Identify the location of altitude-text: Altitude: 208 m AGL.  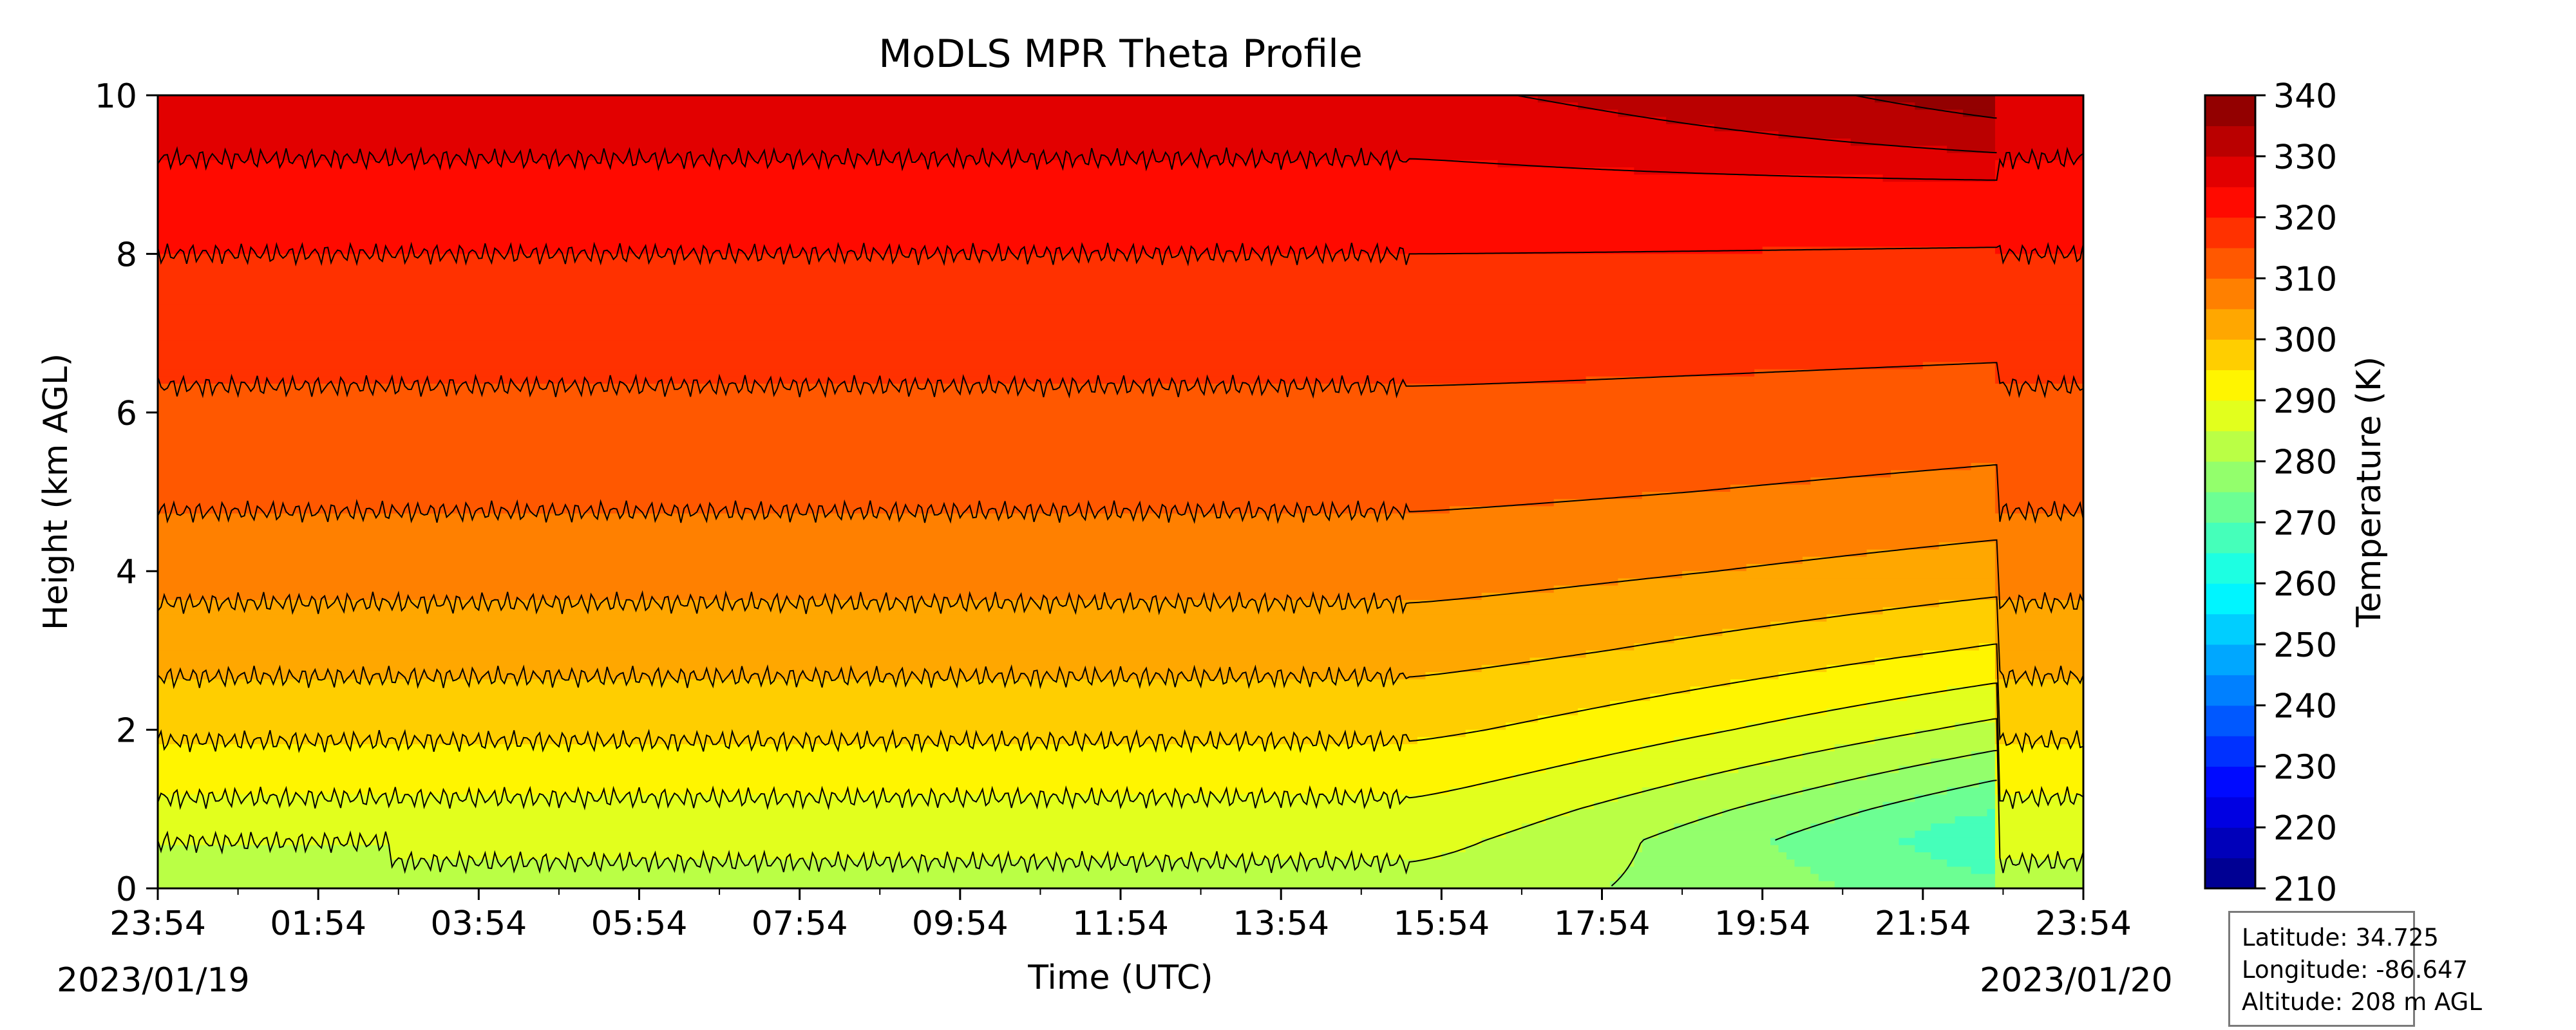
(2362, 1002).